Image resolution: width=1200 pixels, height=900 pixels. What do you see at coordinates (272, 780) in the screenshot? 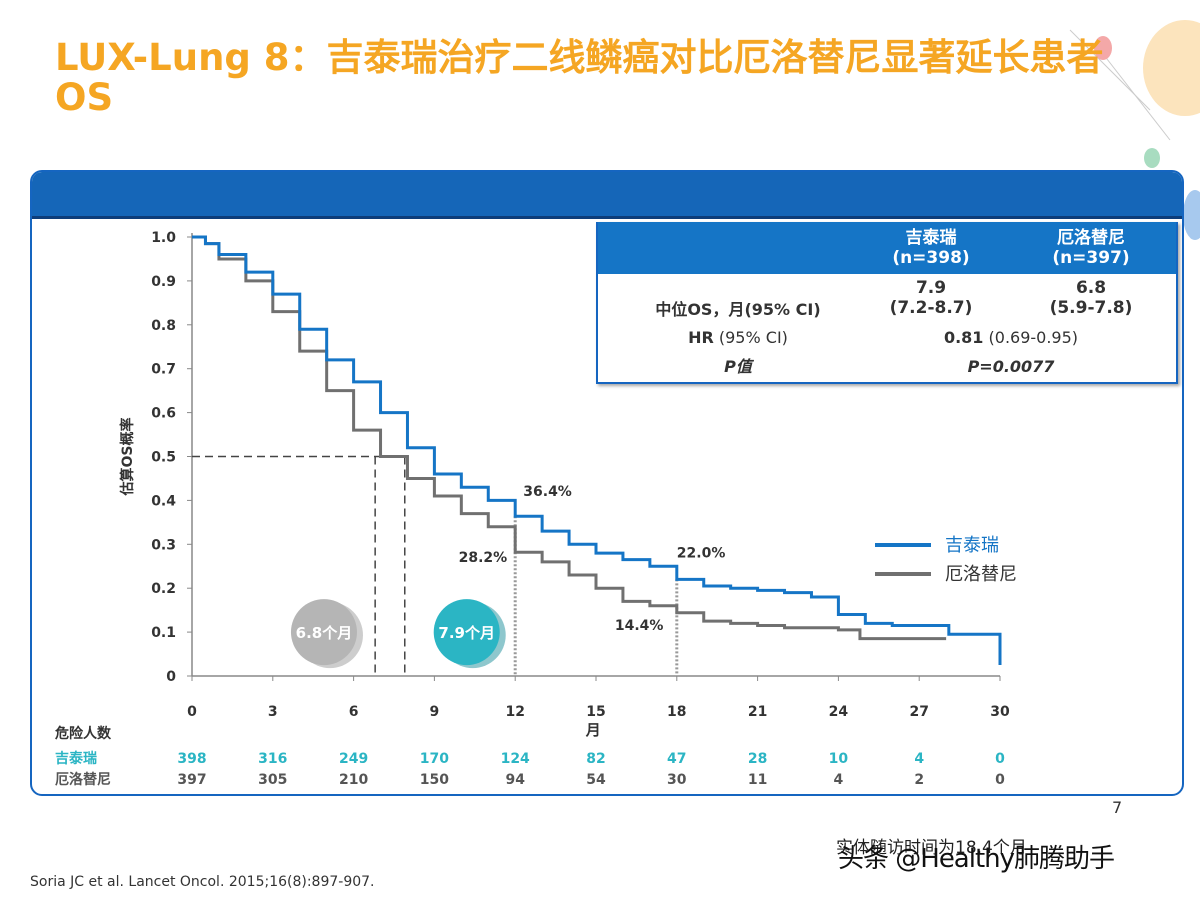
I see `risk-count: 305` at bounding box center [272, 780].